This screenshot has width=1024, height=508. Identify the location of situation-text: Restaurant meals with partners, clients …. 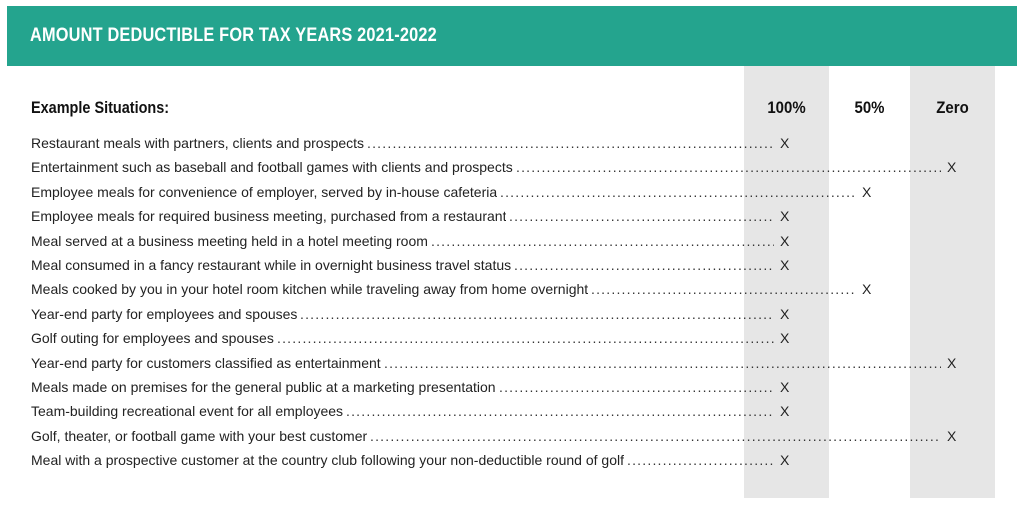
(198, 143).